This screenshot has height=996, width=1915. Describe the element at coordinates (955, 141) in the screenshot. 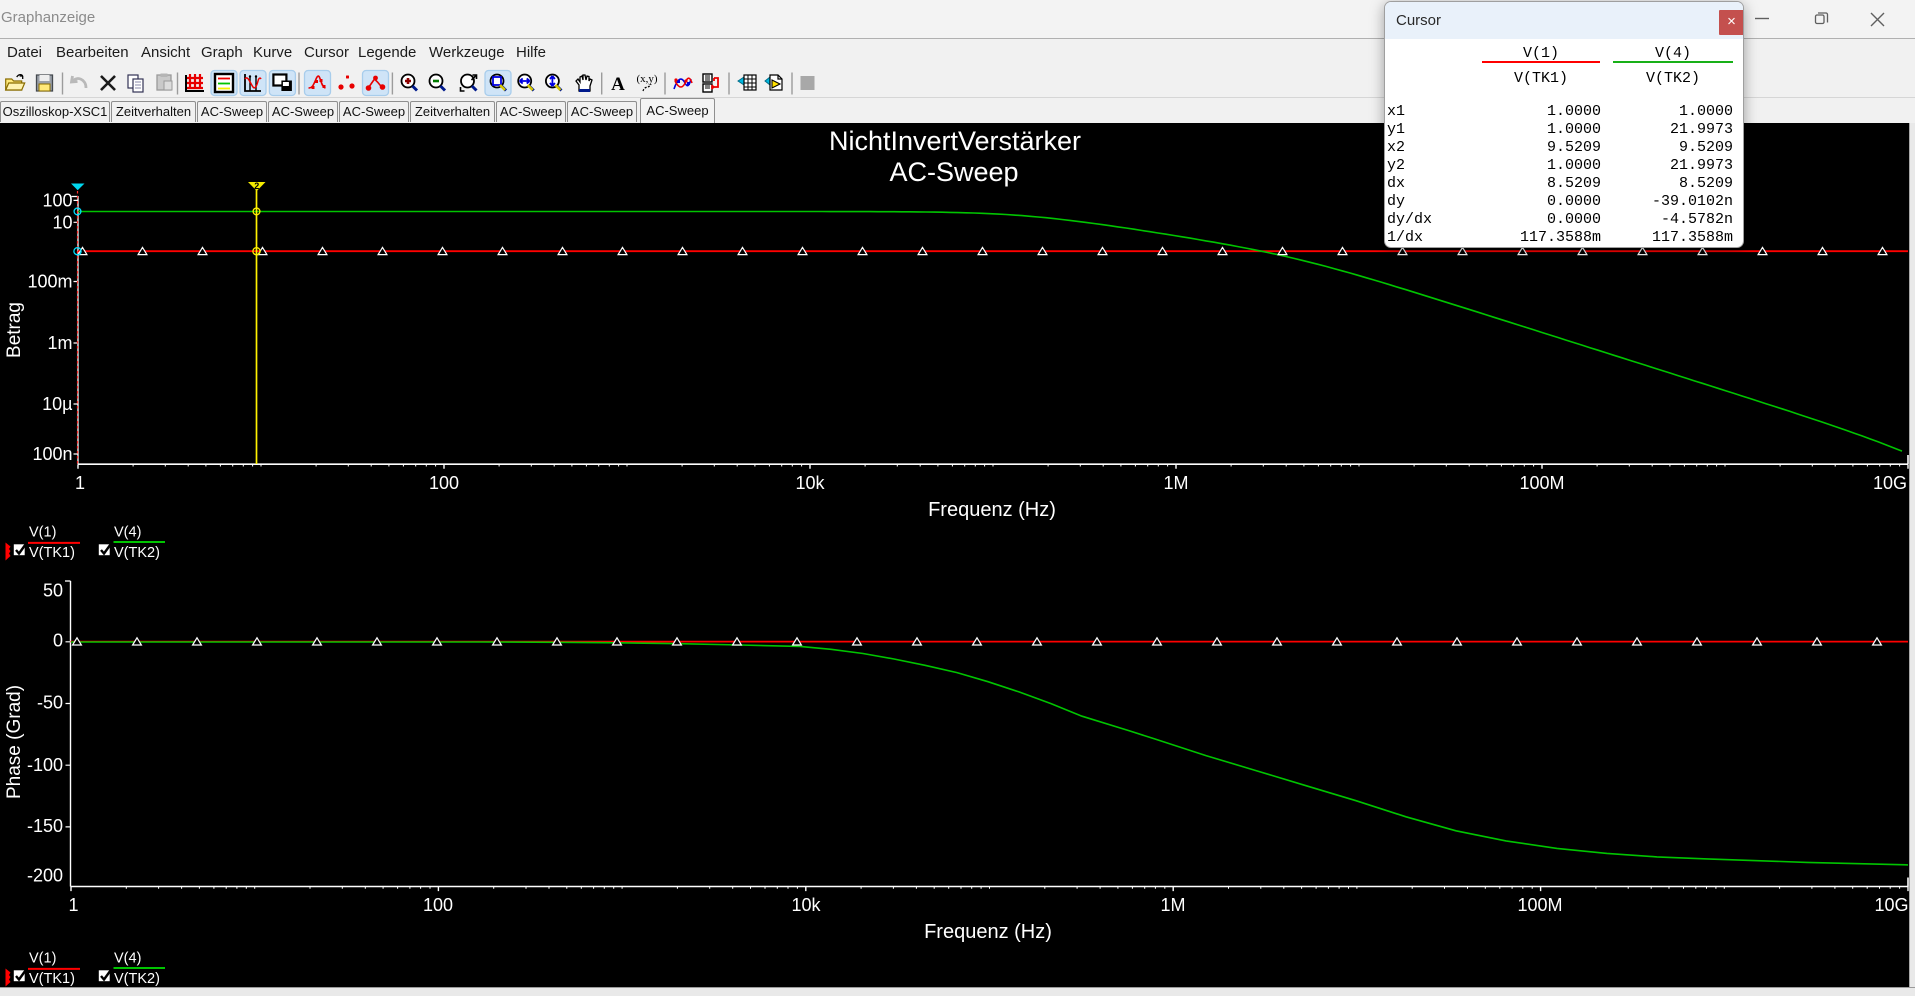

I see `svg-text: NichtInvertVerstärker` at that location.